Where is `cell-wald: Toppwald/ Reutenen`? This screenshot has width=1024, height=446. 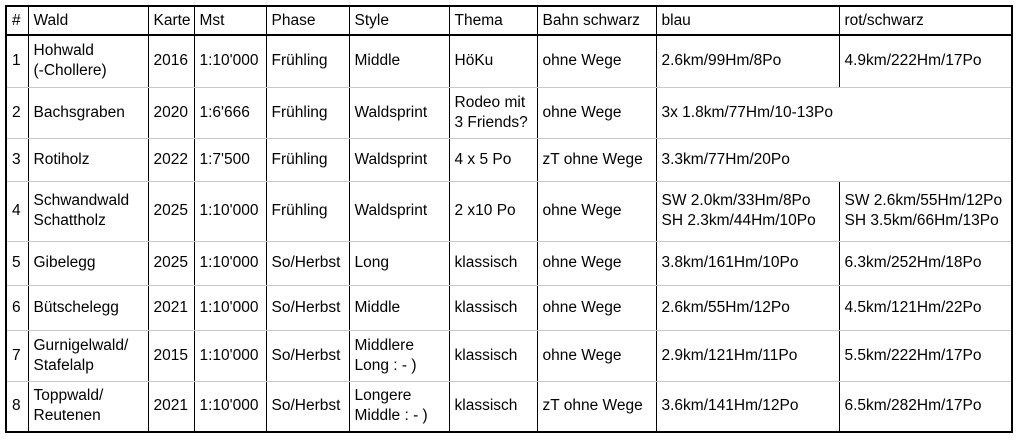
cell-wald: Toppwald/ Reutenen is located at coordinates (88, 406).